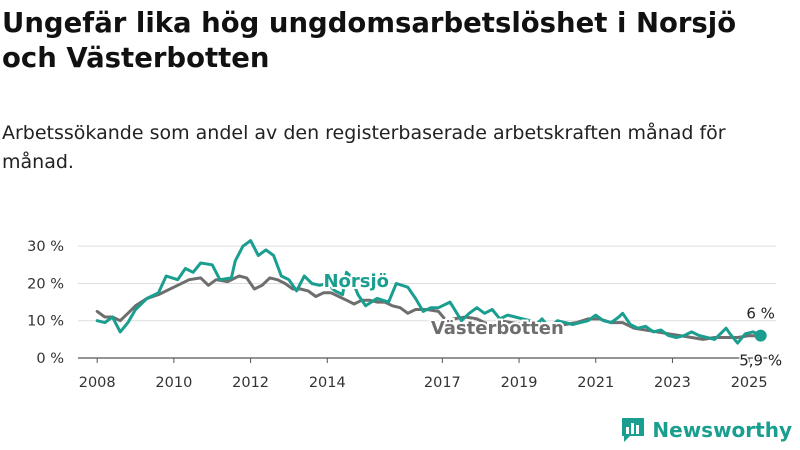 Image resolution: width=800 pixels, height=450 pixels. Describe the element at coordinates (749, 383) in the screenshot. I see `x-tick-label: 2025` at that location.